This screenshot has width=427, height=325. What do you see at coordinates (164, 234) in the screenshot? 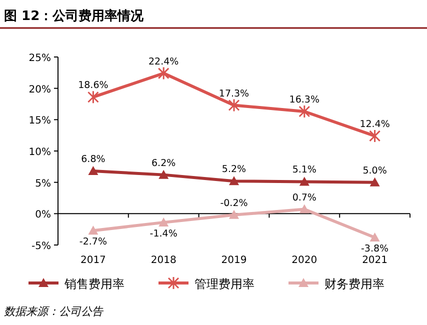
I see `data-label: -1.4%` at bounding box center [164, 234].